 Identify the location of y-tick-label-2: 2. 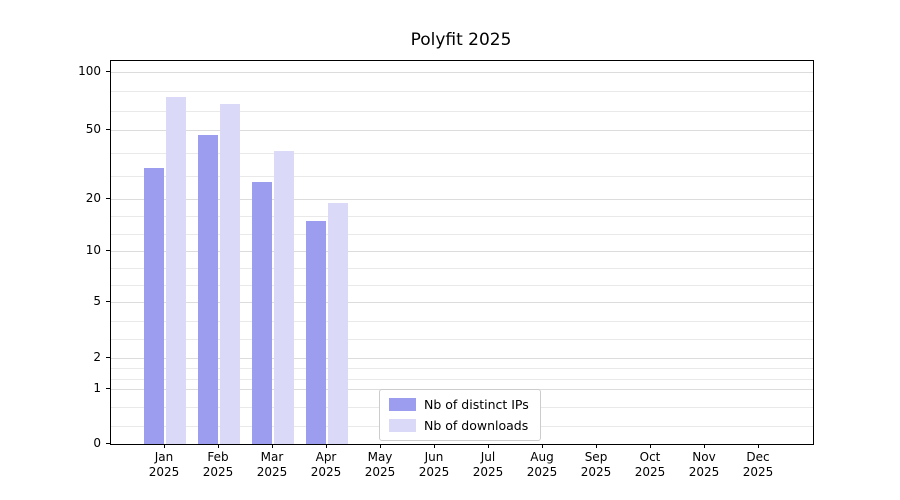
(97, 357).